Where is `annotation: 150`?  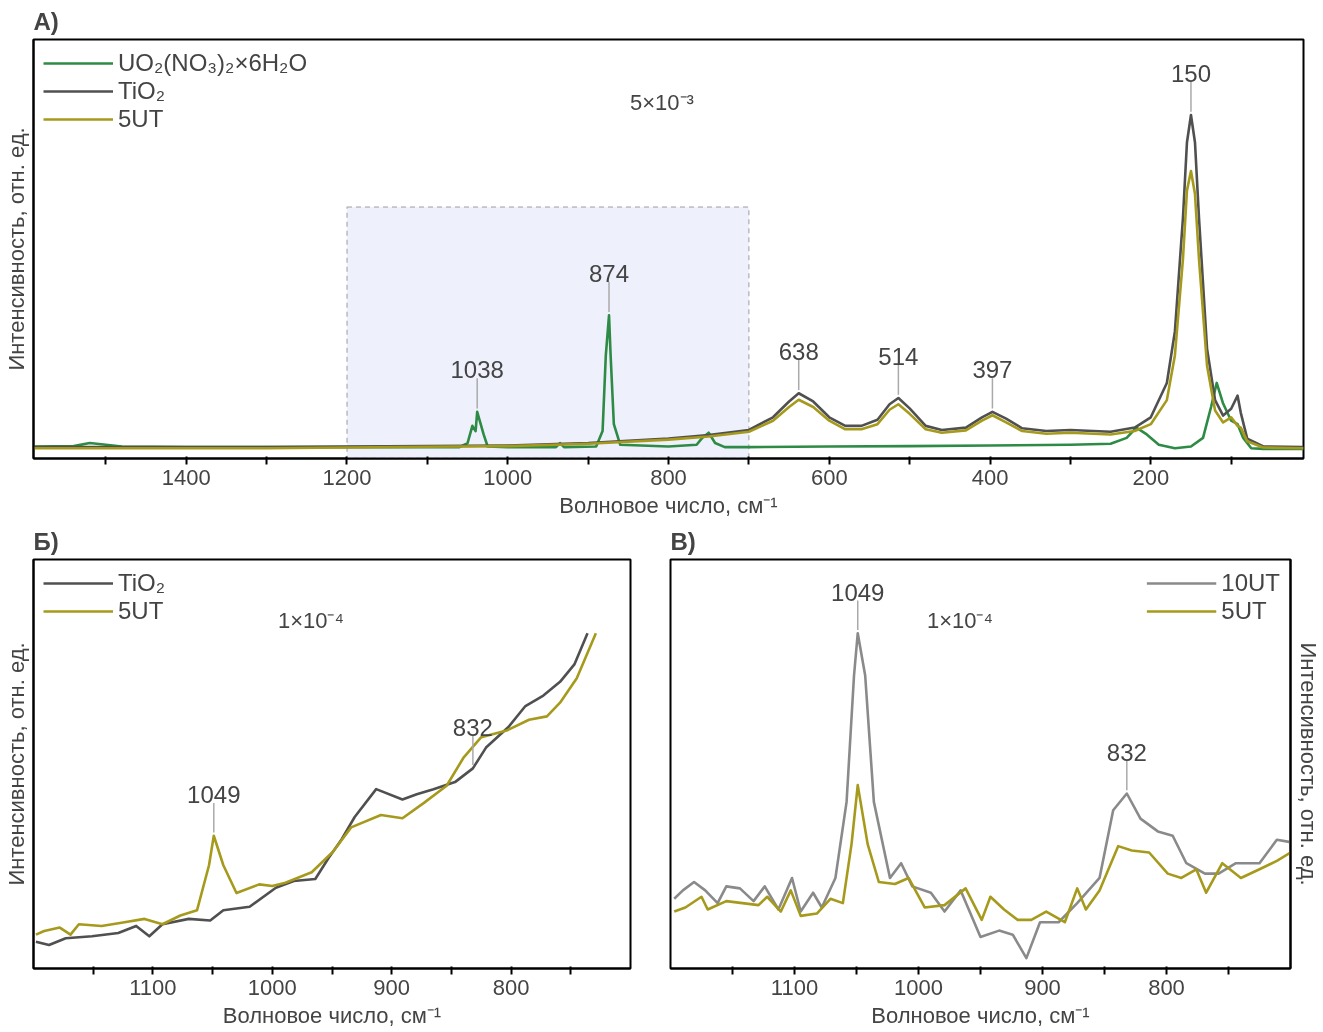
annotation: 150 is located at coordinates (1190, 73).